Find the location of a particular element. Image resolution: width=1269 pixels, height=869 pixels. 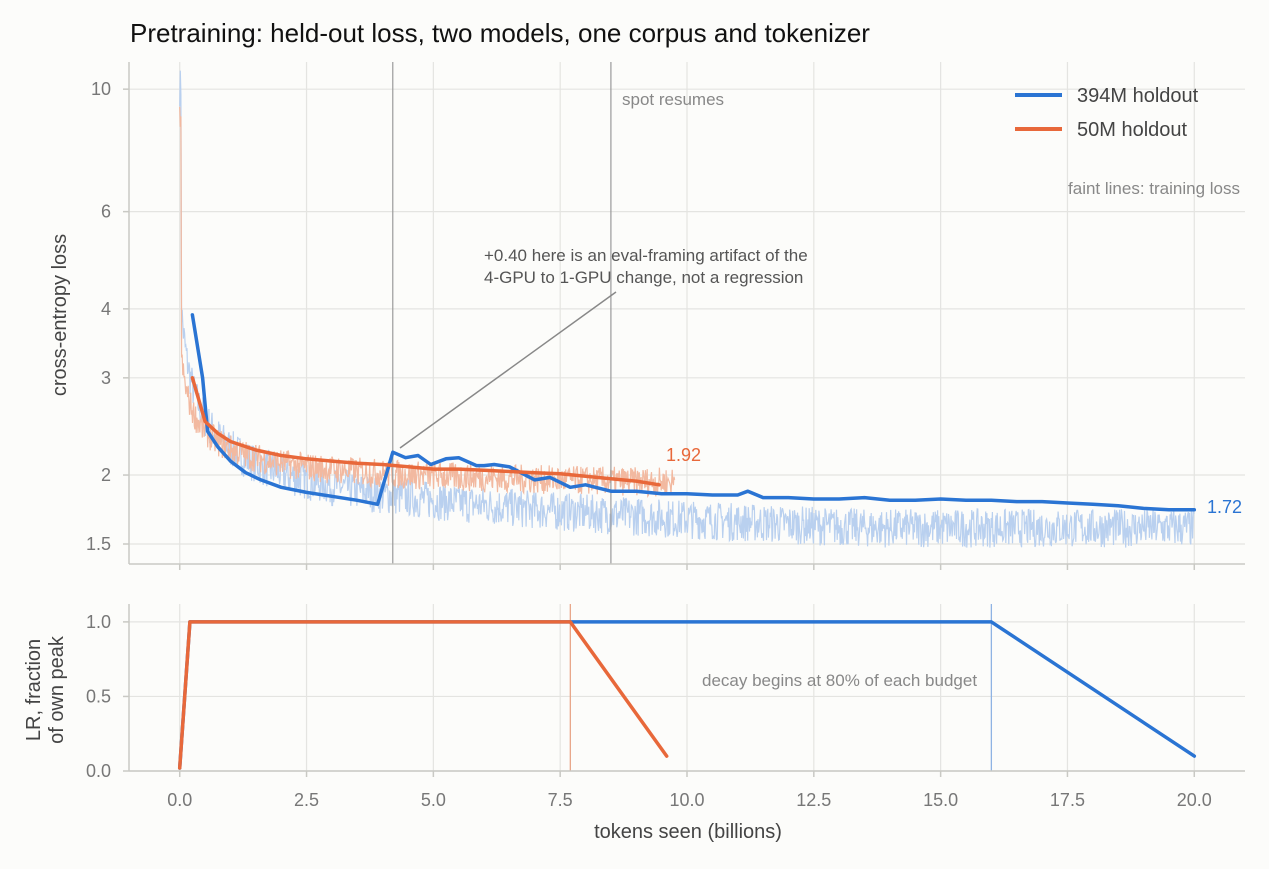

lr-x-ticks: 0.0 2.5 5.0 7.5 10.0 12.5 15.0 17.5 20.0 is located at coordinates (689, 790).